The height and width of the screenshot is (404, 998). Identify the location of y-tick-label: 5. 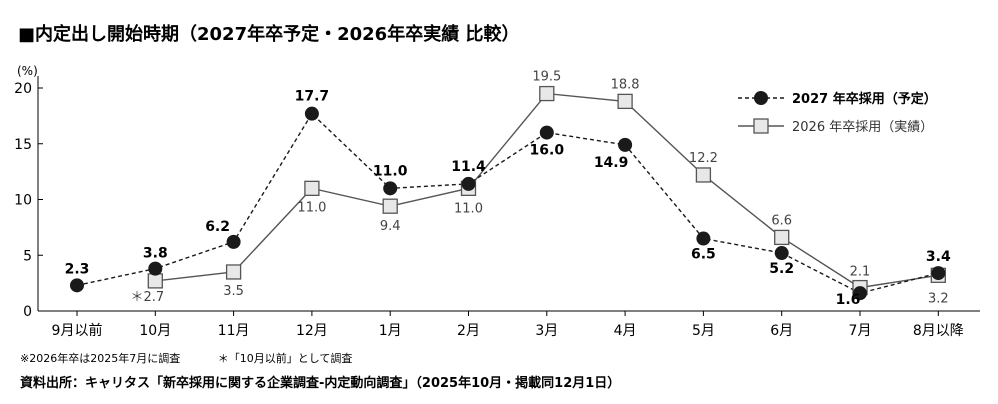
(27, 256).